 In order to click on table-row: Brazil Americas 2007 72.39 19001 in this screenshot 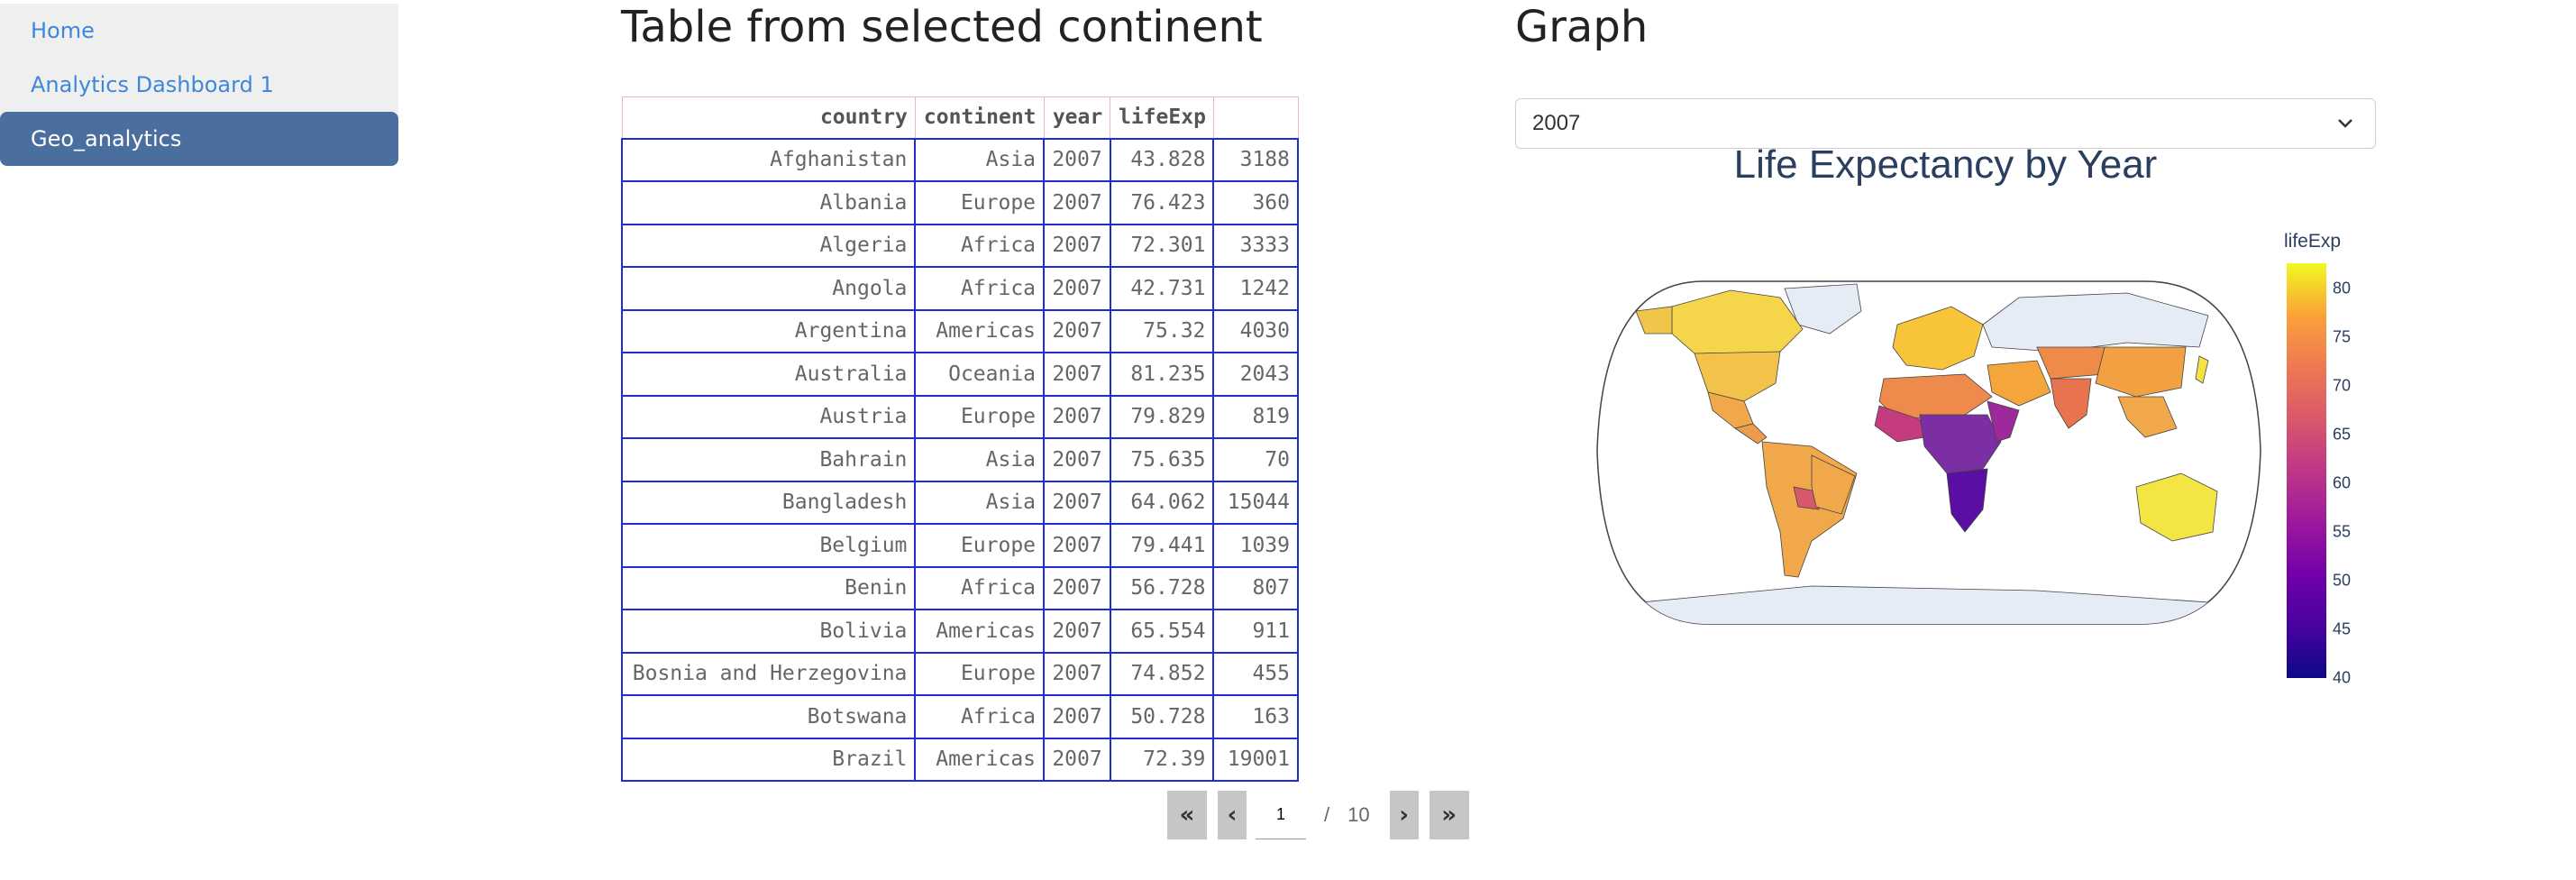, I will do `click(960, 759)`.